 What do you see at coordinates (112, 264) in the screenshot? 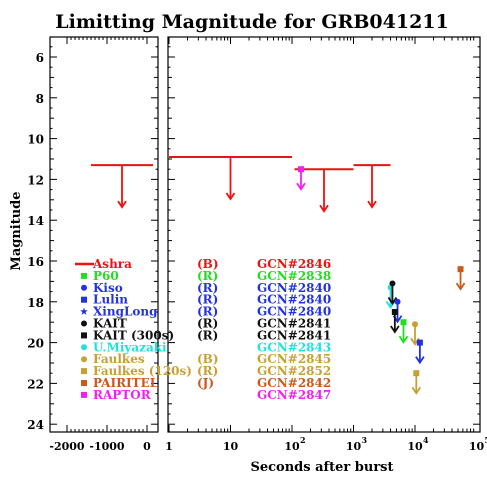
I see `legend-label: Ashra` at bounding box center [112, 264].